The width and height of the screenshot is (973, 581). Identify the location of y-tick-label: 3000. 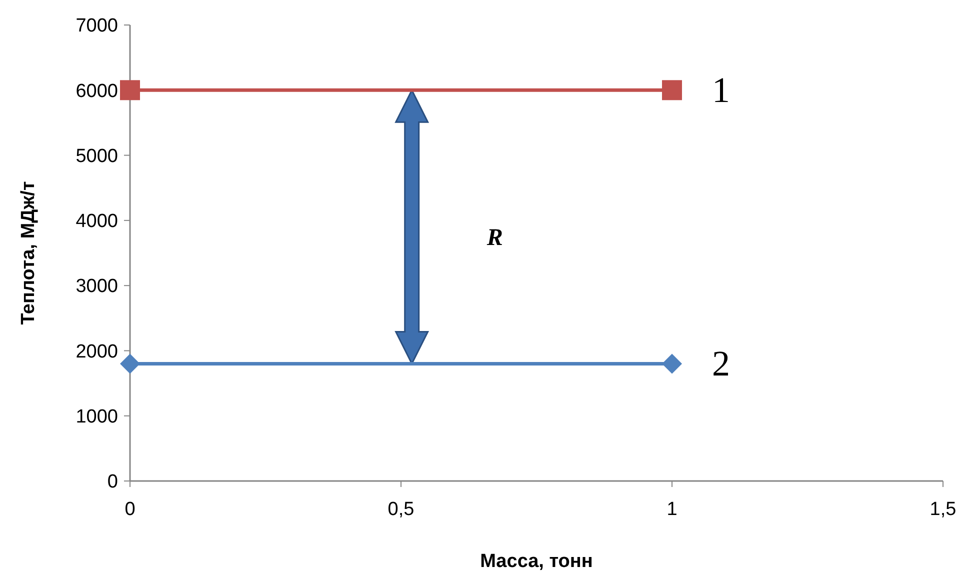
(97, 287).